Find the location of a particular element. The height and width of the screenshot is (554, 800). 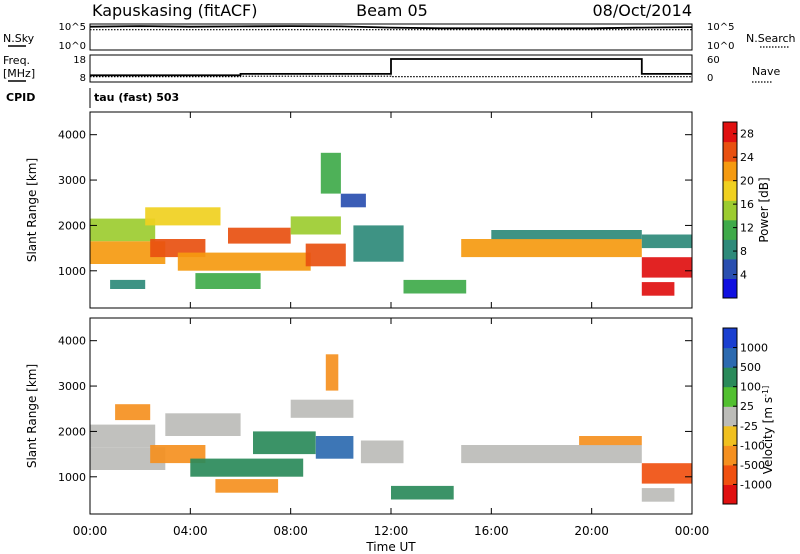

freq-label: Freq. is located at coordinates (16, 60).